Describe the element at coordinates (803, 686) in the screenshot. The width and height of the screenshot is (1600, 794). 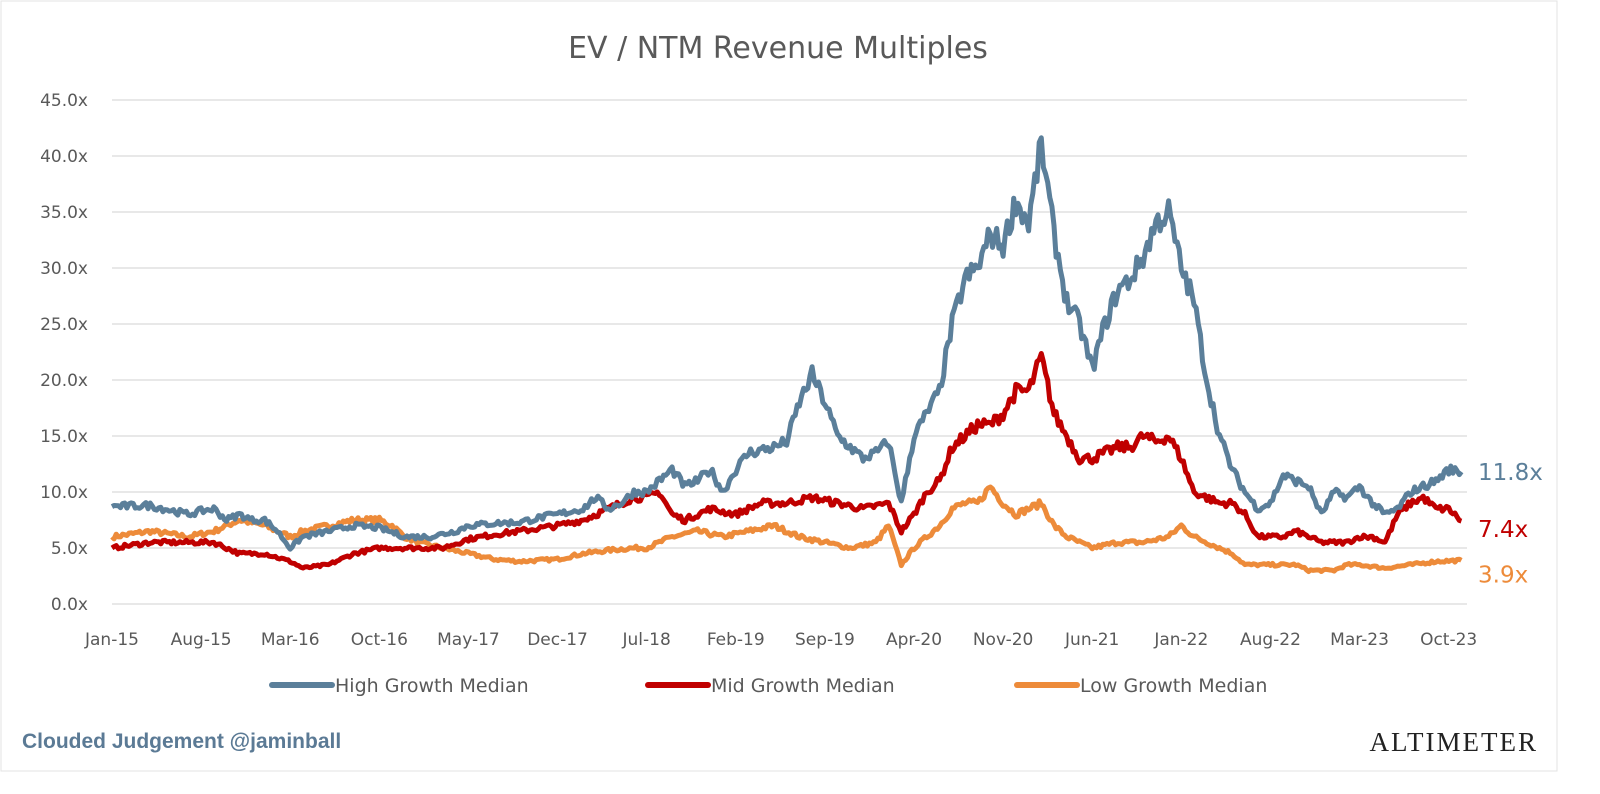
I see `legend-label: Mid Growth Median` at that location.